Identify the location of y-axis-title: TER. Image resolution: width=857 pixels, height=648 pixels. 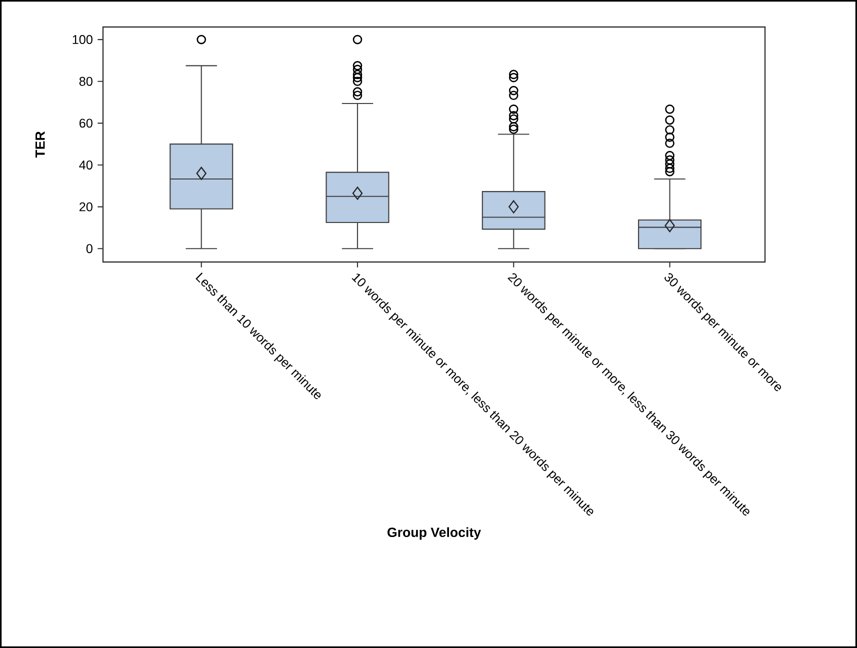
(40, 144).